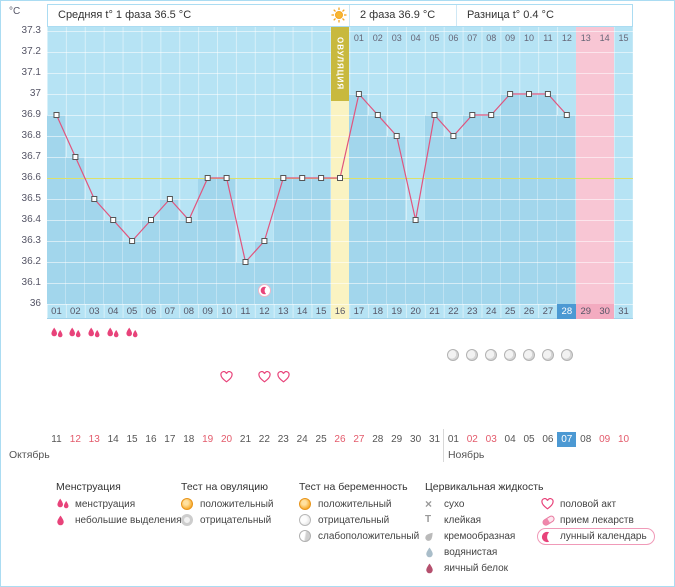 This screenshot has height=587, width=675. Describe the element at coordinates (510, 439) in the screenshot. I see `date-cell: 04` at that location.